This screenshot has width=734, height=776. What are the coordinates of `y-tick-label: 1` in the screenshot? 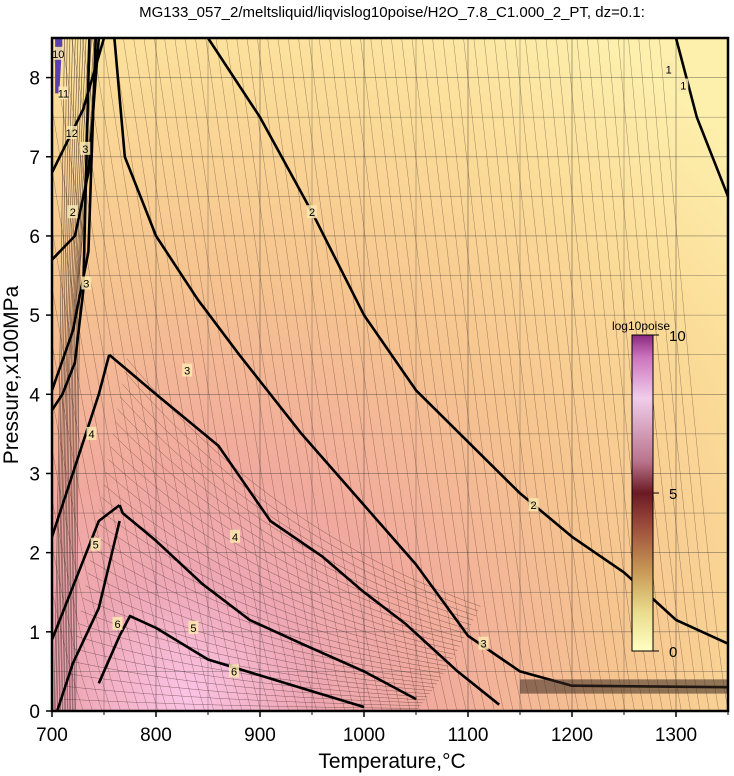 It's located at (34, 633).